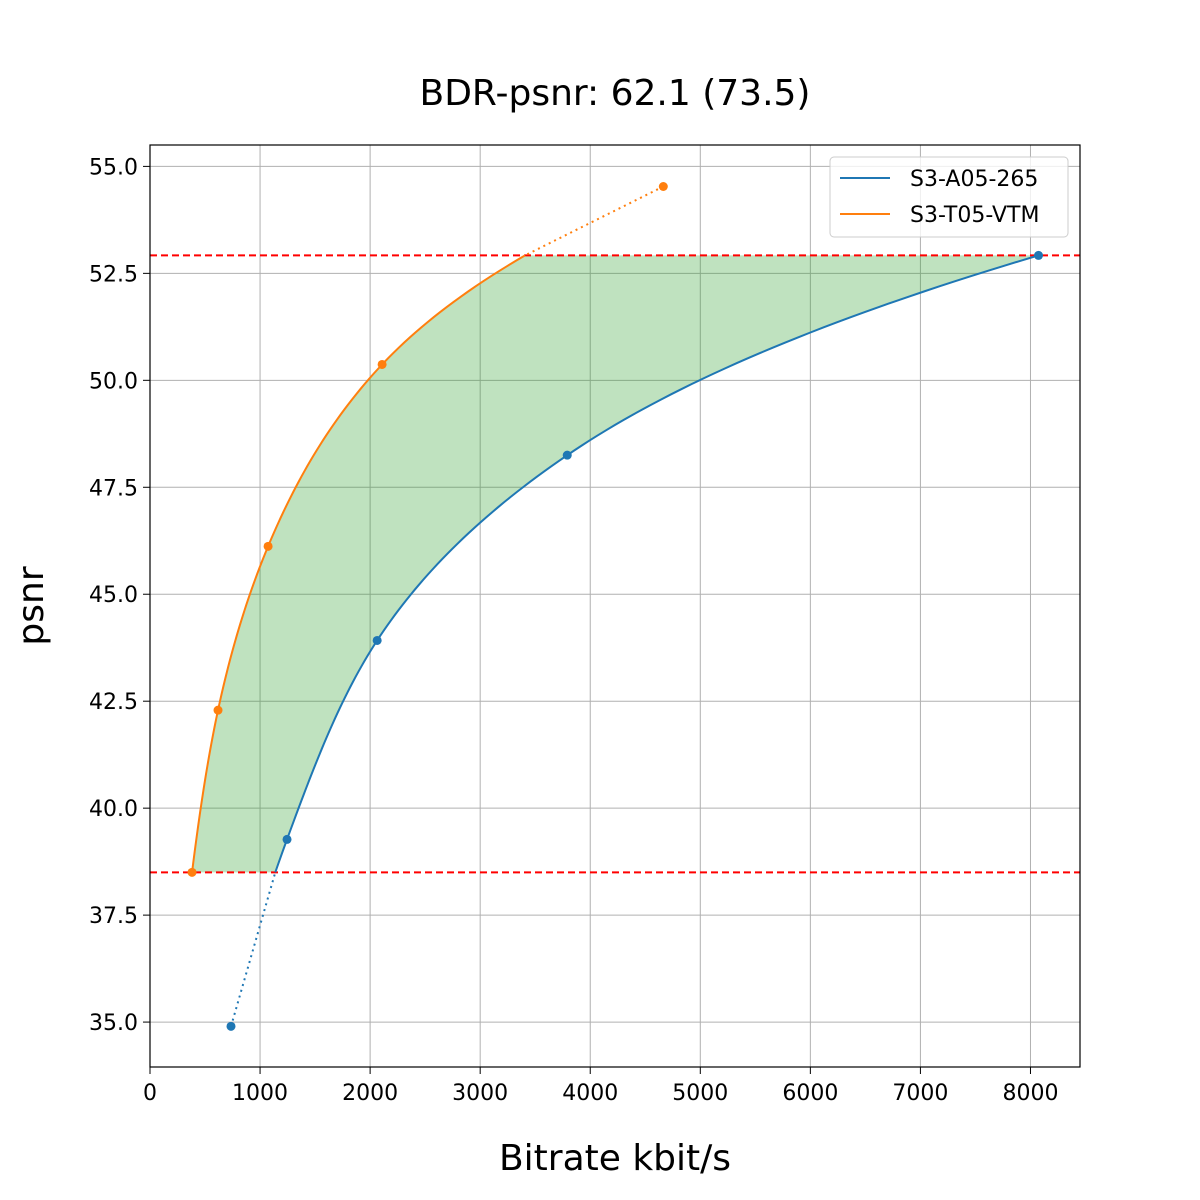 The width and height of the screenshot is (1200, 1200). Describe the element at coordinates (113, 167) in the screenshot. I see `y-tick-label: 55.0` at that location.